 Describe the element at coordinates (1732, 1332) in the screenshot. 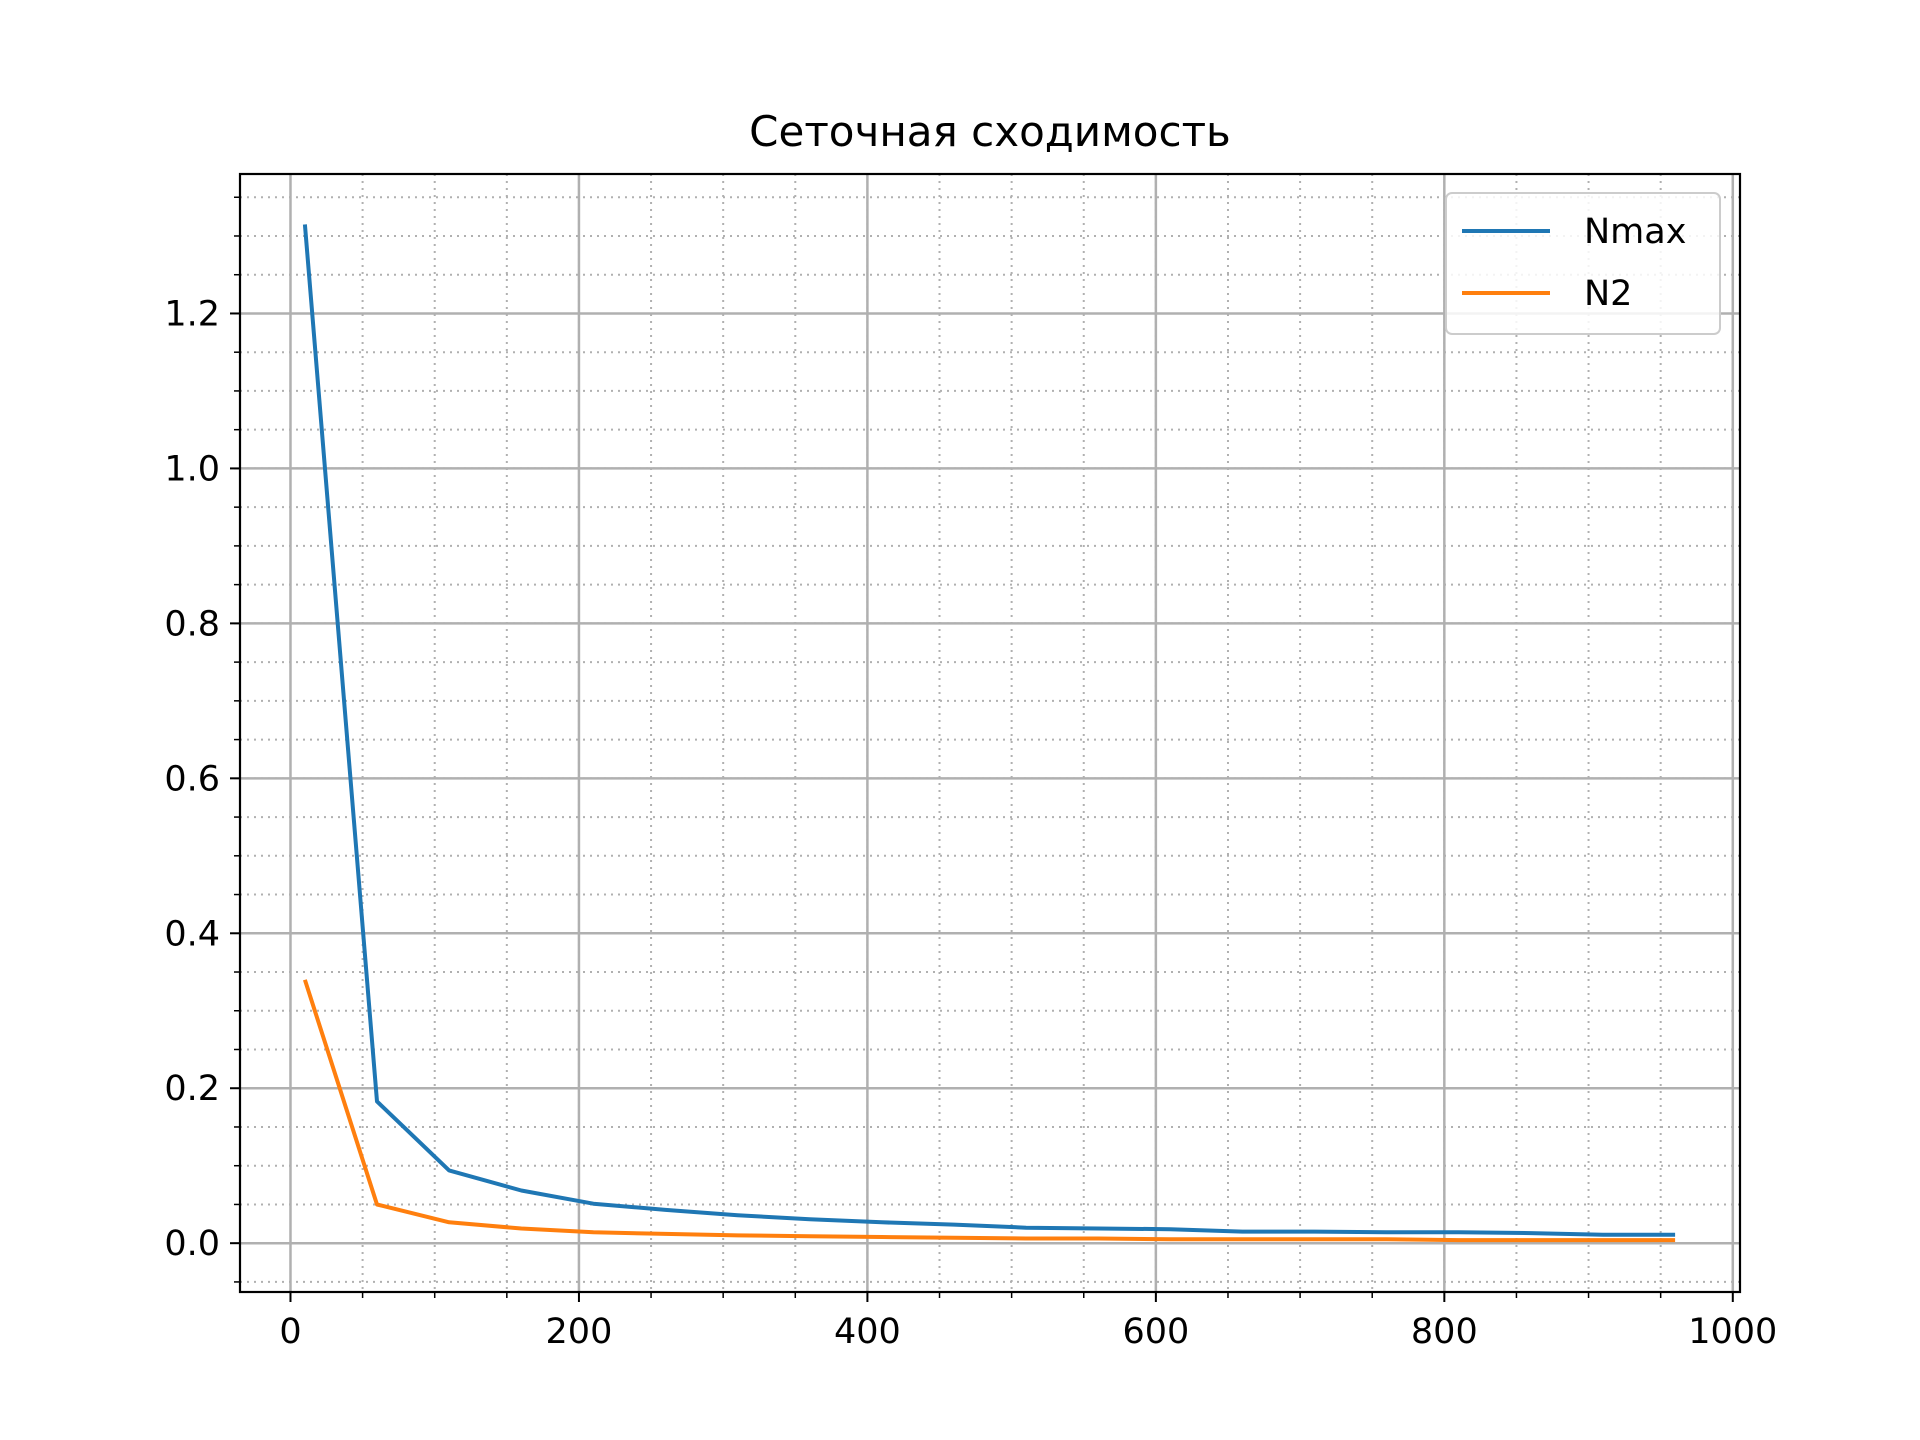

I see `x-tick-label: 1000` at that location.